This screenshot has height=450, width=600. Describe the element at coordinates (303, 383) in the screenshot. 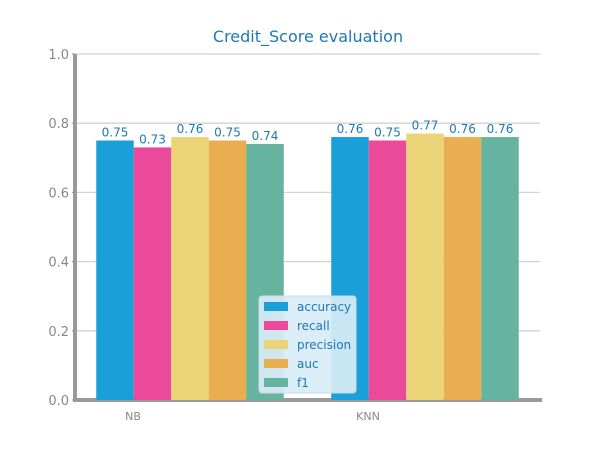

I see `legend-label-f1: f1` at that location.